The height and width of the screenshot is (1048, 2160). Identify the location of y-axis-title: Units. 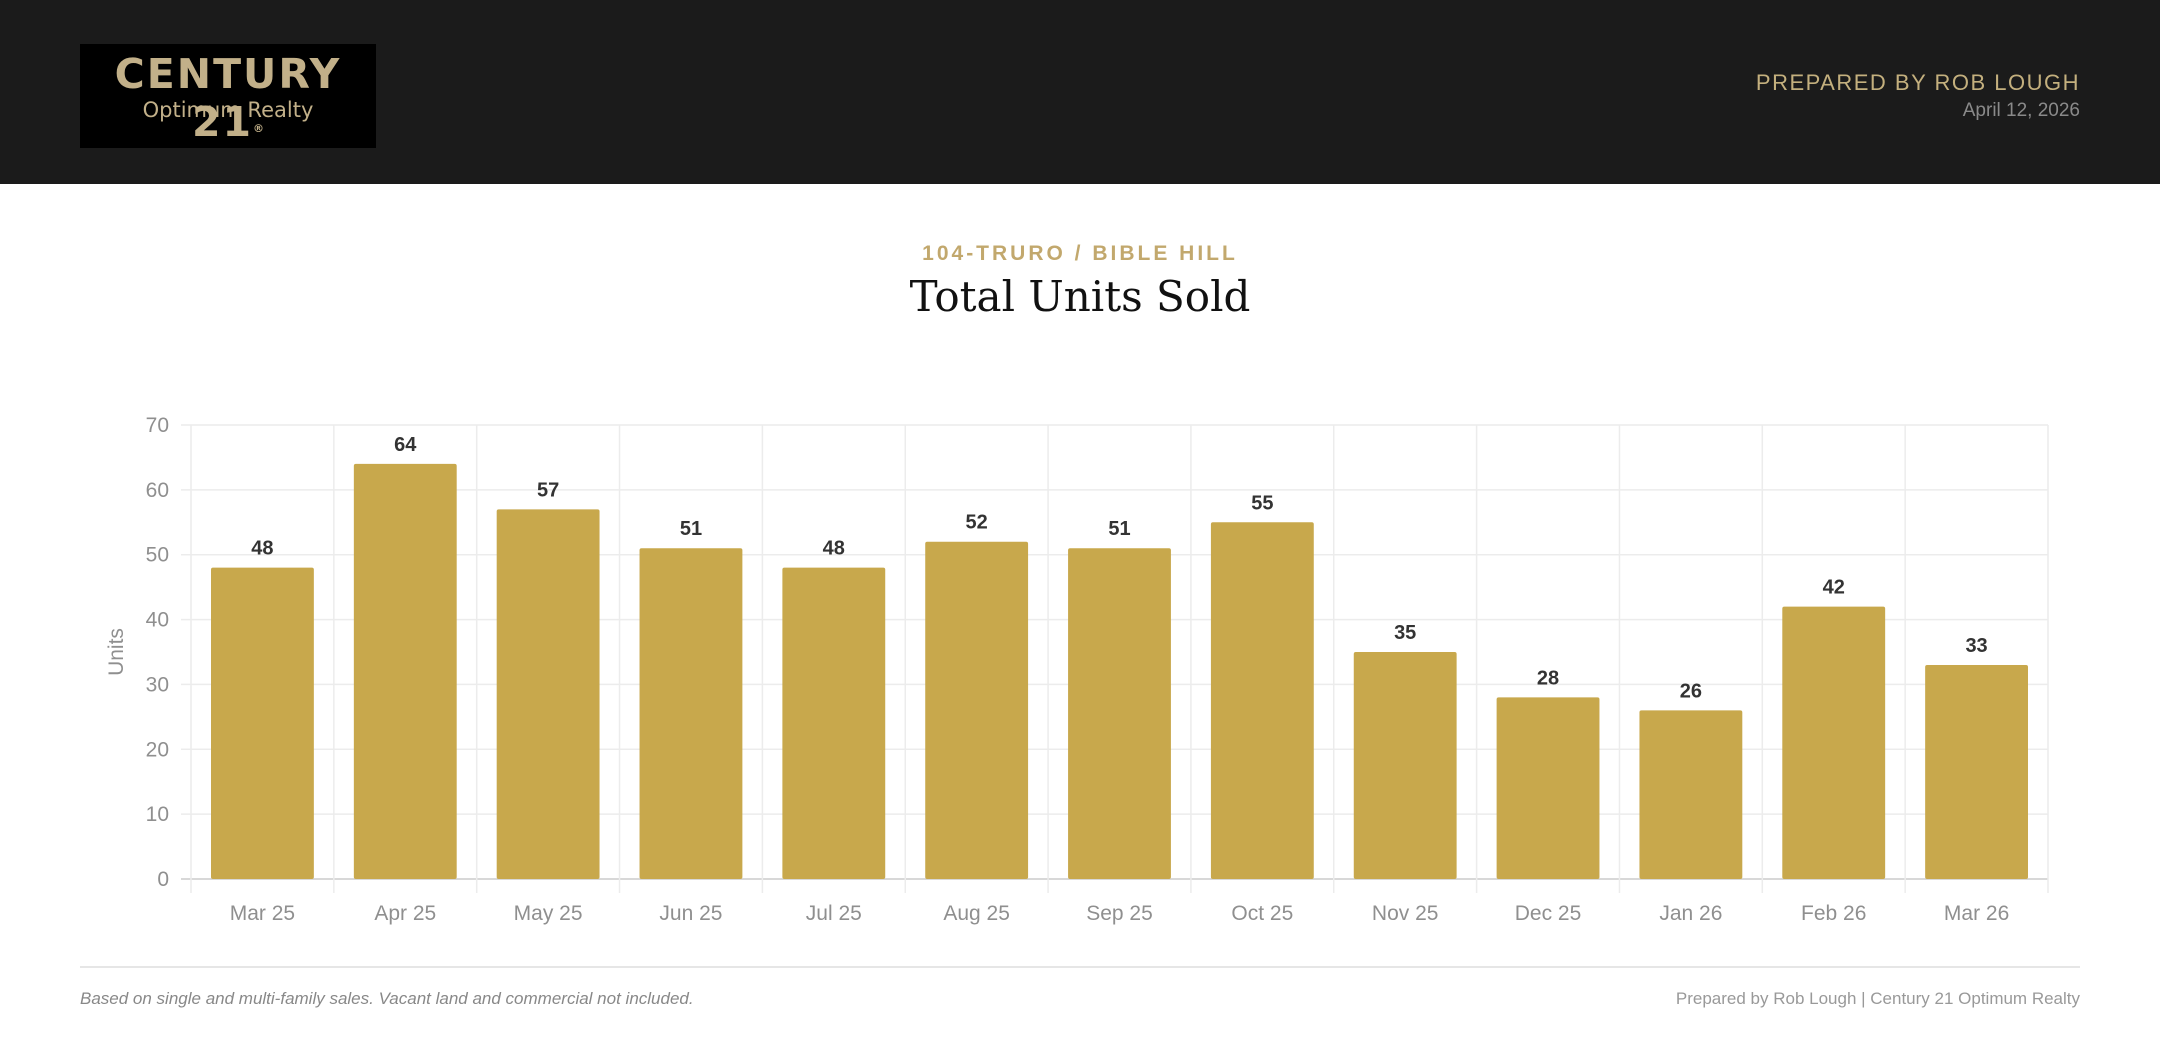
(116, 652).